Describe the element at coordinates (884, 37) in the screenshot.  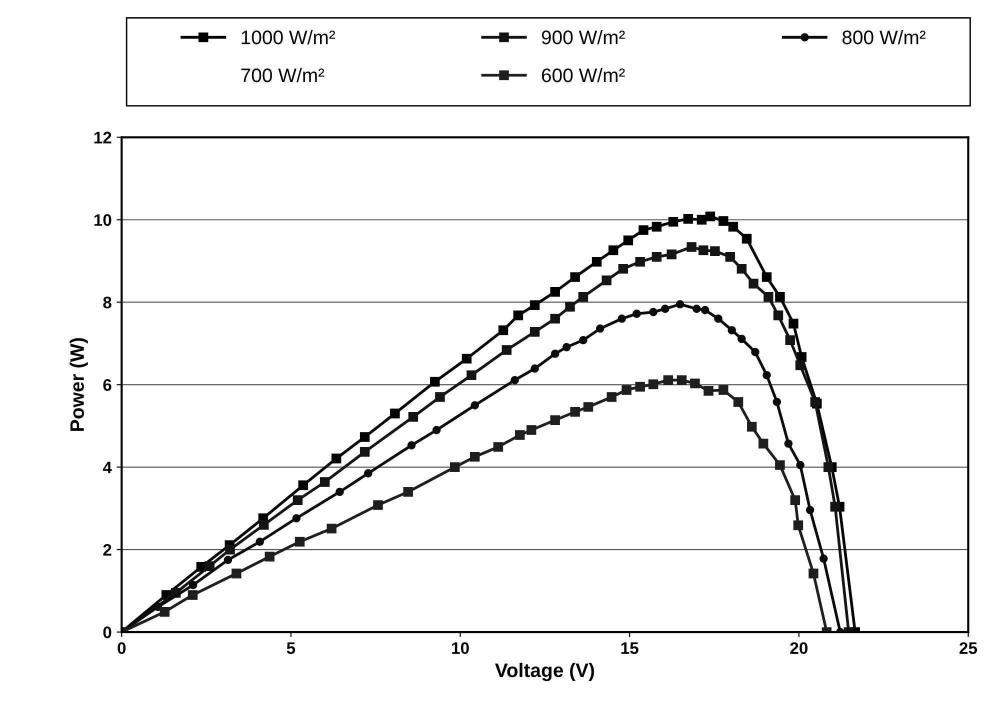
I see `legend-label: 800 W/m²` at that location.